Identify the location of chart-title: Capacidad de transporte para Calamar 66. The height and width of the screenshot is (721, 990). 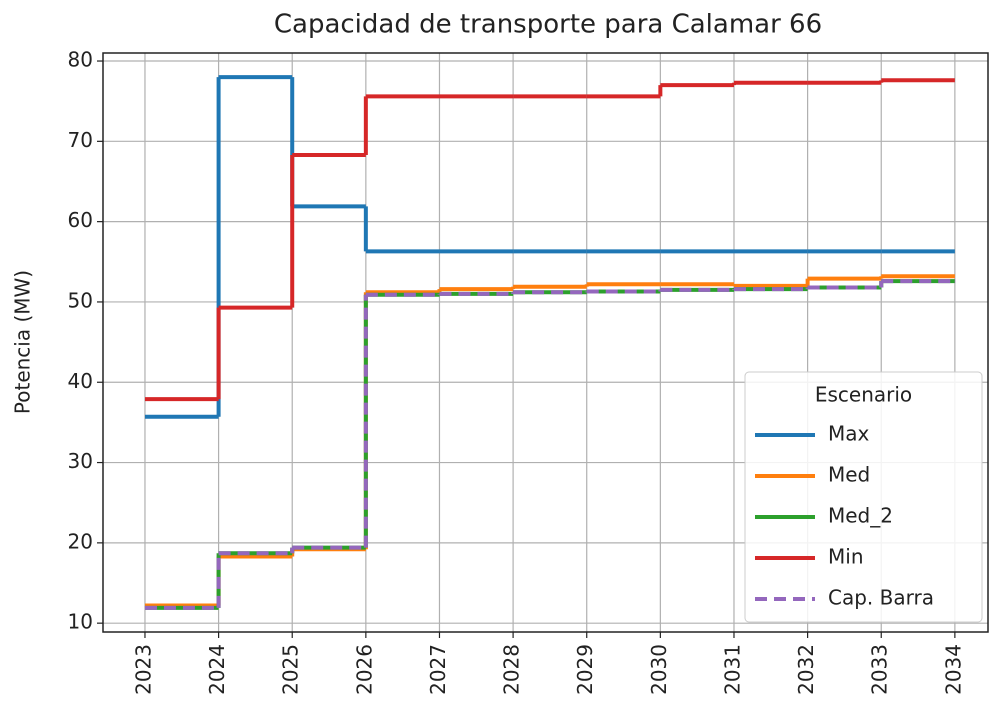
(548, 25).